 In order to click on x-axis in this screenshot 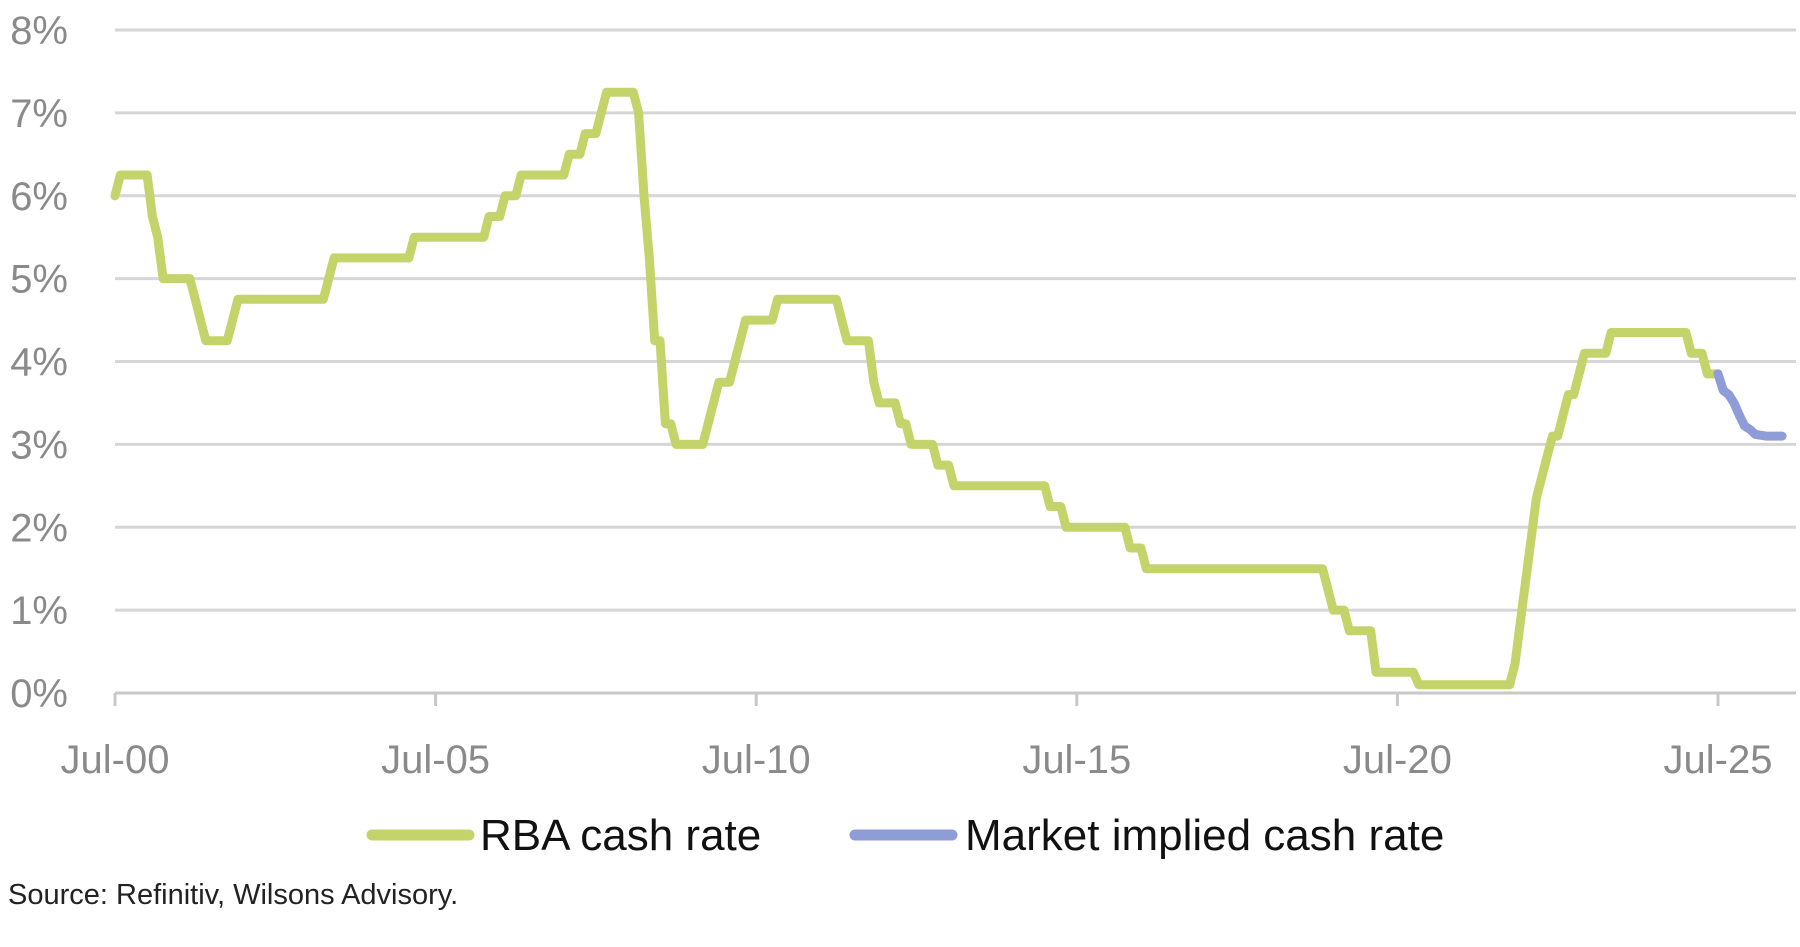, I will do `click(954, 698)`.